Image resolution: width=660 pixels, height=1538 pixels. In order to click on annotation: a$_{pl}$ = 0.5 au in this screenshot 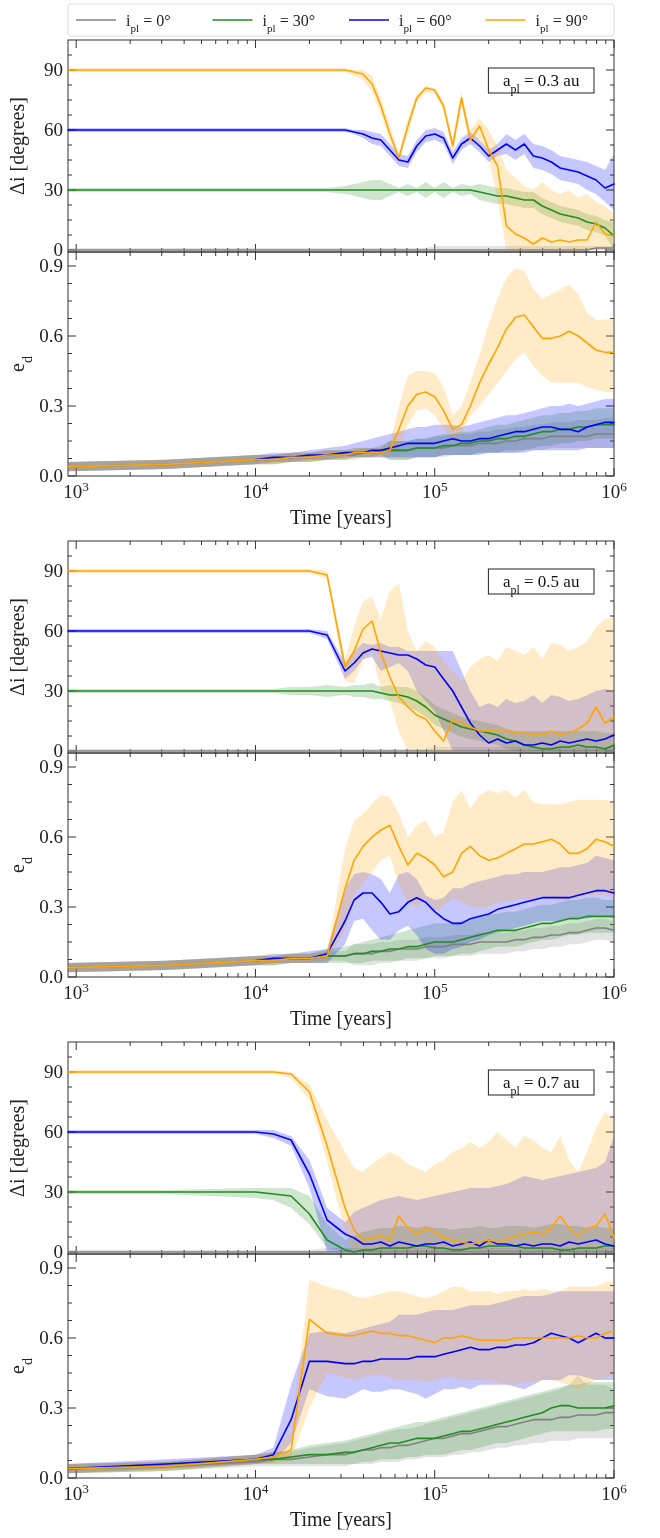, I will do `click(541, 584)`.